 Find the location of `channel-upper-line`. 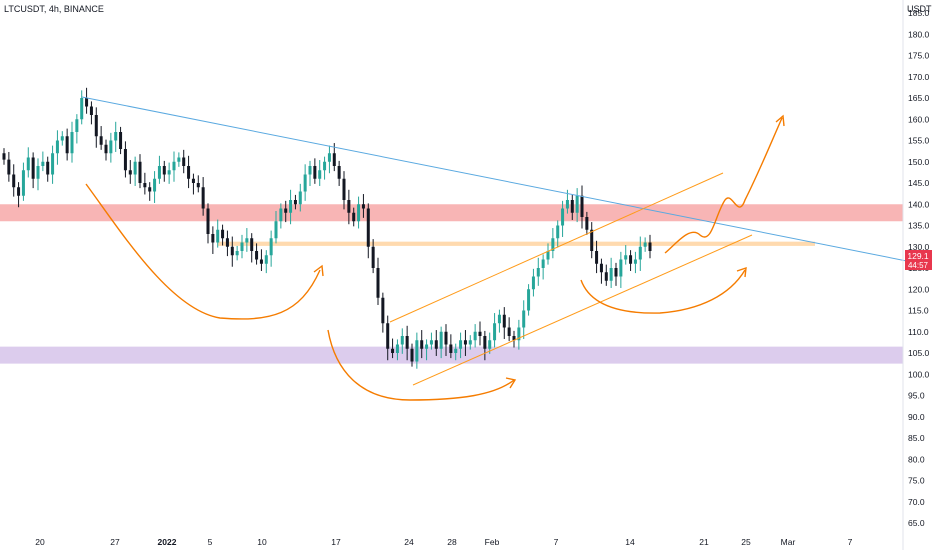

channel-upper-line is located at coordinates (556, 247).